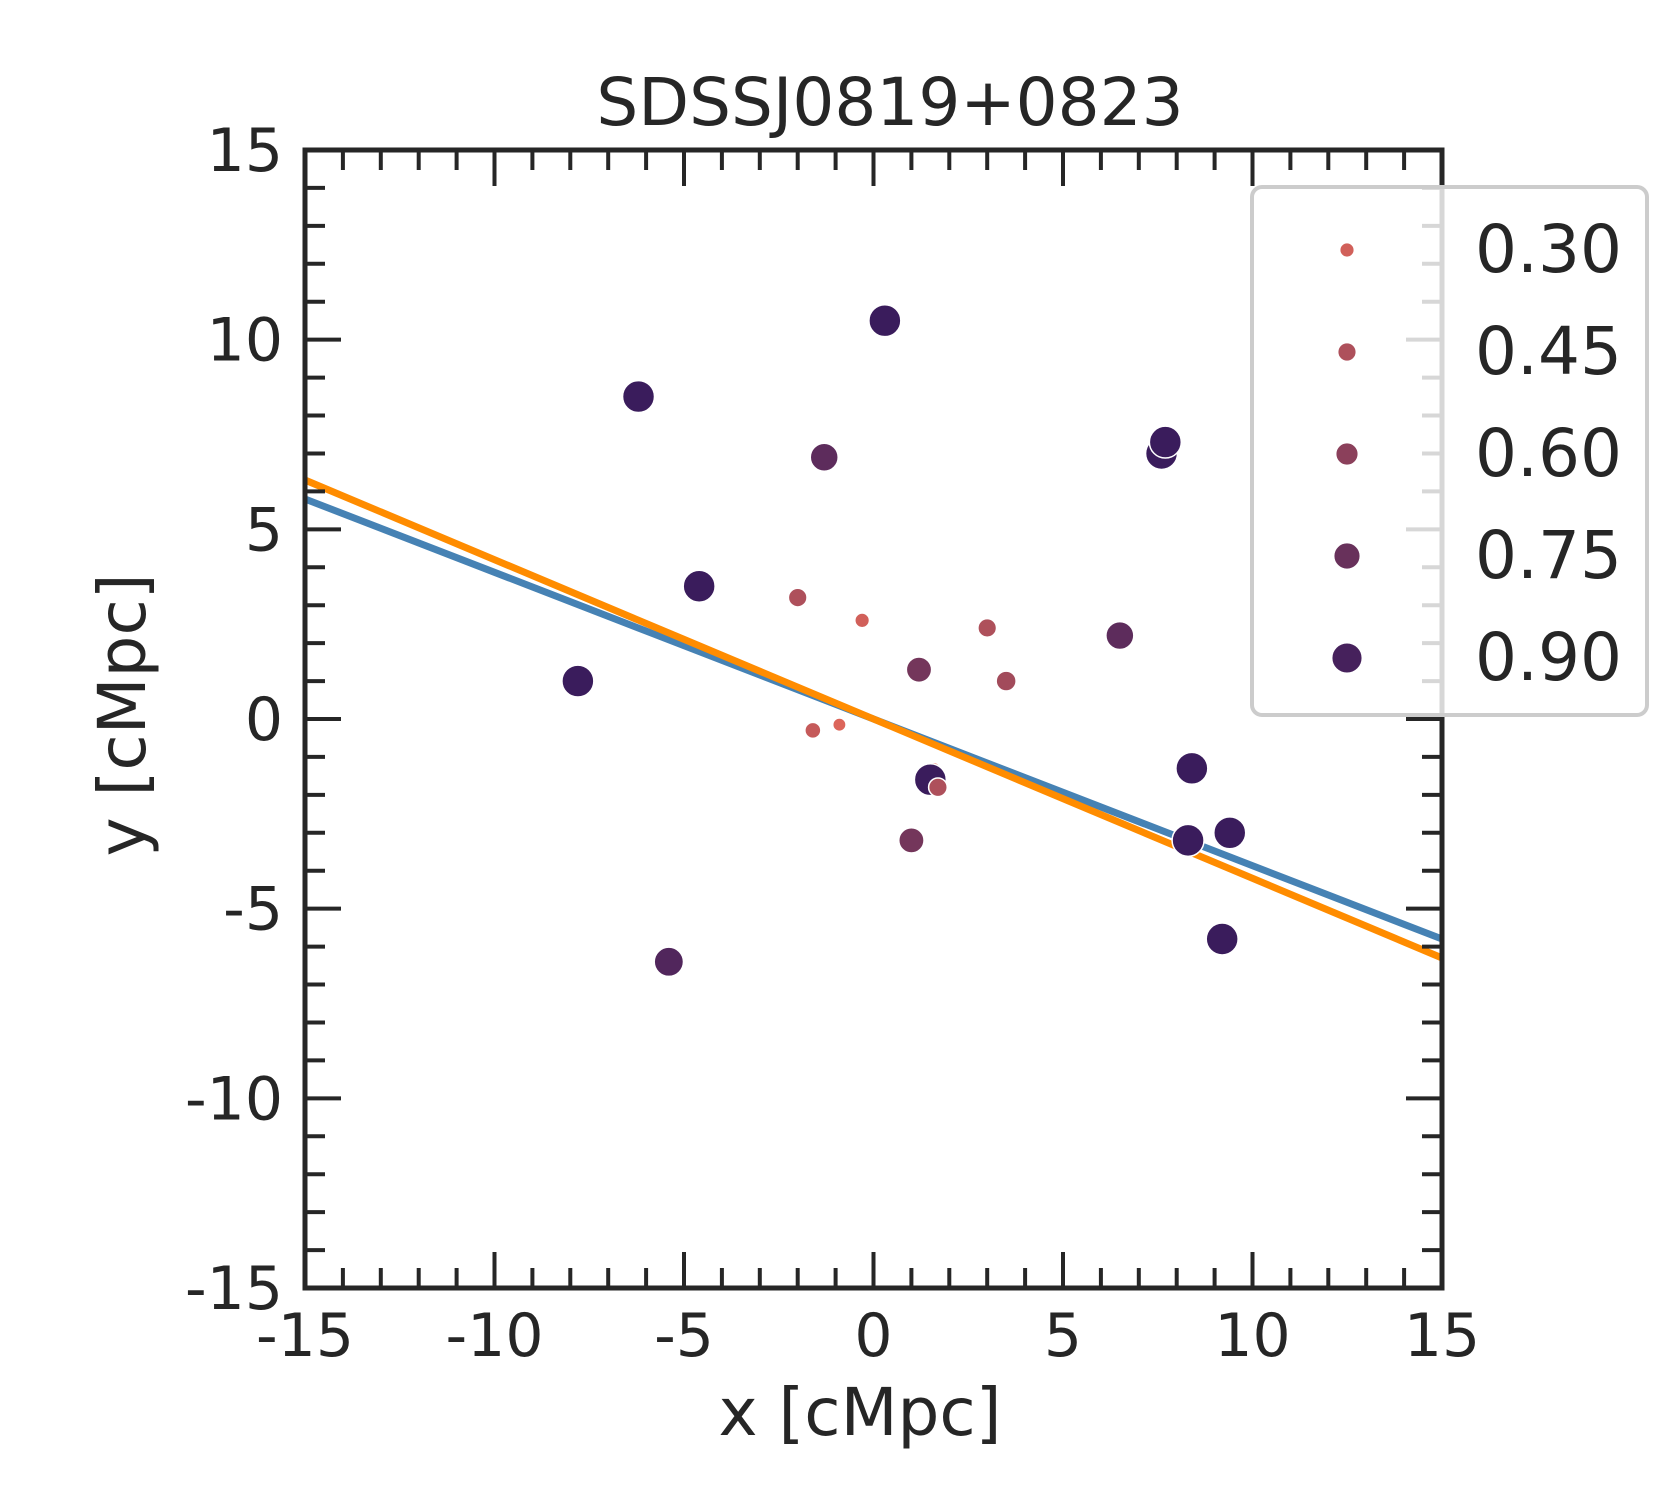 The height and width of the screenshot is (1500, 1680). I want to click on x-tick-label: 10, so click(1252, 1336).